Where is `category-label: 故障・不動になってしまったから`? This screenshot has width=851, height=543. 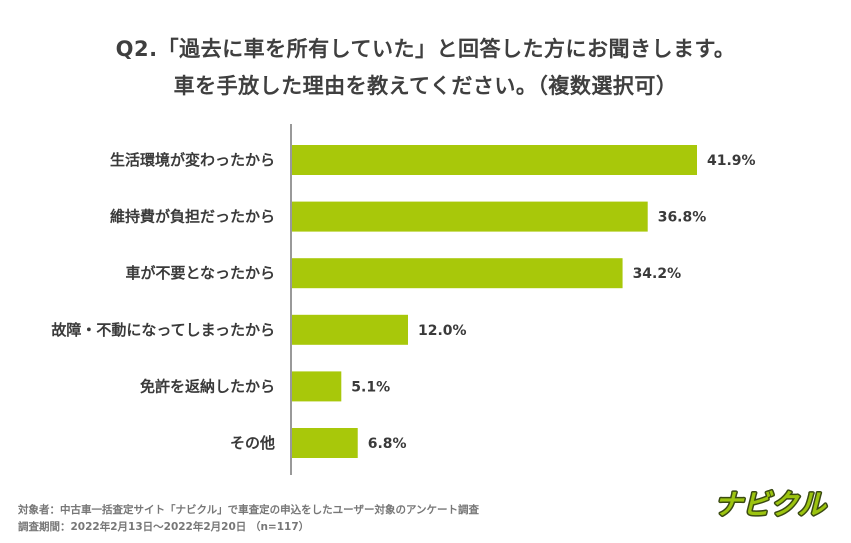 category-label: 故障・不動になってしまったから is located at coordinates (163, 330).